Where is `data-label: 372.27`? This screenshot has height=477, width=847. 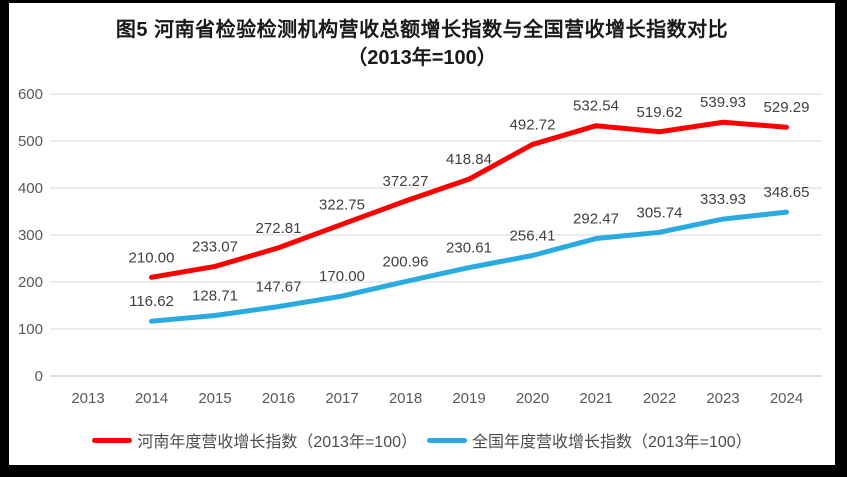 data-label: 372.27 is located at coordinates (406, 181).